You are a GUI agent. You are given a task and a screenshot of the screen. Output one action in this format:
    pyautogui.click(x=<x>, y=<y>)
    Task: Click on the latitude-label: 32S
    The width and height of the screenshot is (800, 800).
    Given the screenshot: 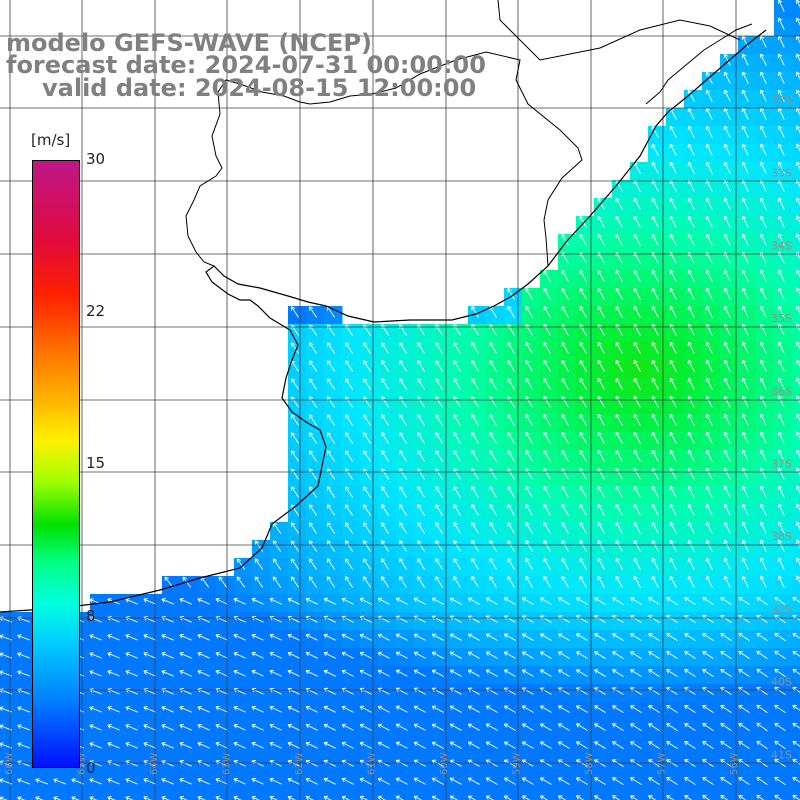 What is the action you would take?
    pyautogui.click(x=781, y=100)
    